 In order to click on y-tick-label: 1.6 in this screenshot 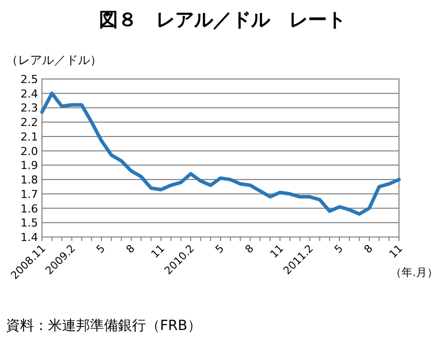, I will do `click(29, 209)`.